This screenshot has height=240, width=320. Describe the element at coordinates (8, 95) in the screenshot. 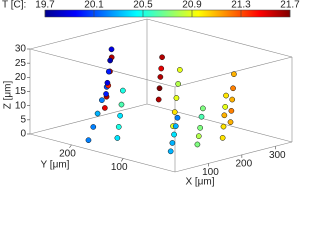

I see `z-axis-label: Z [μm]` at that location.